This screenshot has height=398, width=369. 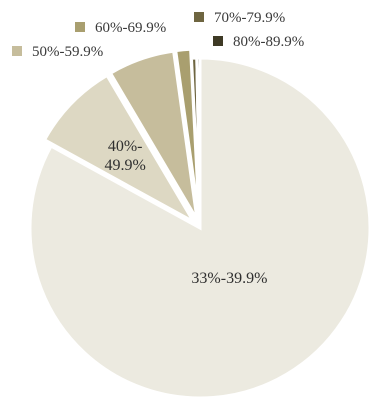 I want to click on legend-item-80-89-9: 80%-89.9%, so click(x=258, y=42).